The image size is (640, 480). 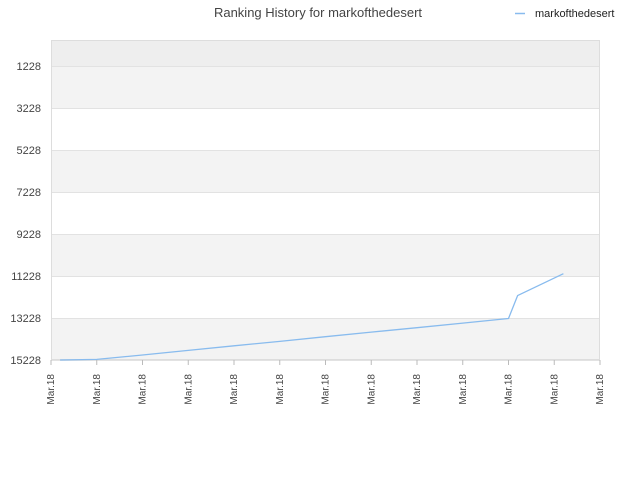 I want to click on legend-label: markofthedesert, so click(x=574, y=14).